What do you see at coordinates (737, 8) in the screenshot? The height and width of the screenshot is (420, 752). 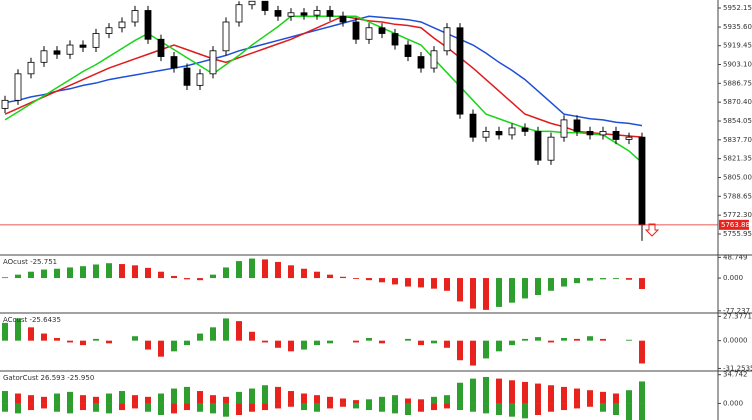 I see `y-tick-label: 5952.15` at bounding box center [737, 8].